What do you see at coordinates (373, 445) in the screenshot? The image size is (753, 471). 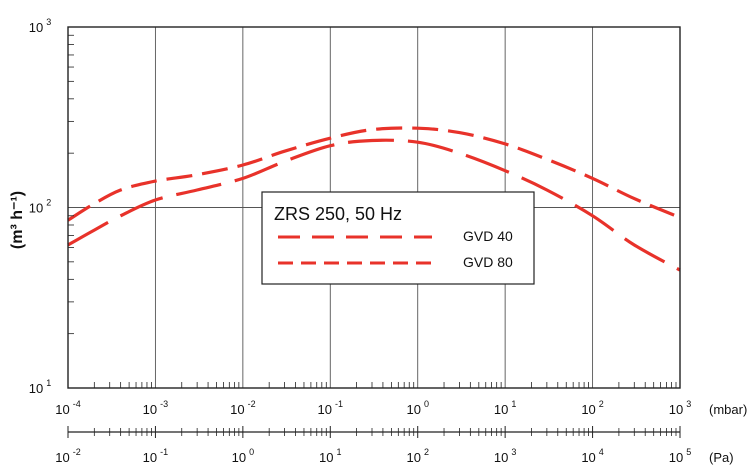 I see `x-axis-pa: 10 -2 10 -1 10 0 10 1 10 2 10 3 10 4 10 5` at bounding box center [373, 445].